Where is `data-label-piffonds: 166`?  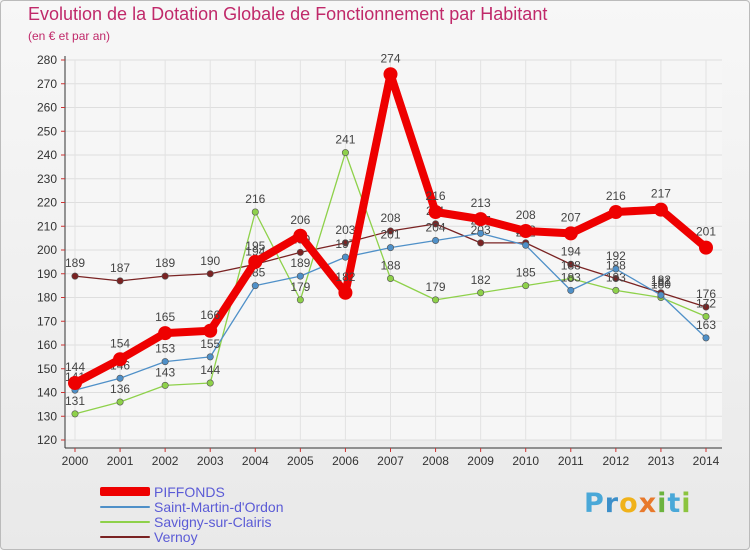 data-label-piffonds: 166 is located at coordinates (210, 315).